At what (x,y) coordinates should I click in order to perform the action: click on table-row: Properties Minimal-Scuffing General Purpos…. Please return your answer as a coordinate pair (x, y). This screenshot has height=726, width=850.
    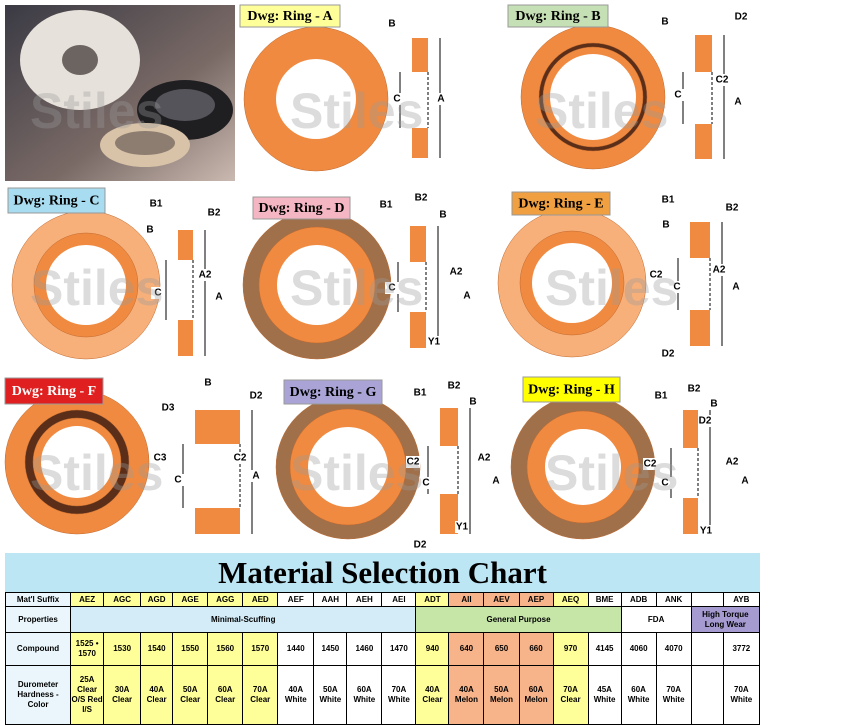
    Looking at the image, I should click on (382, 619).